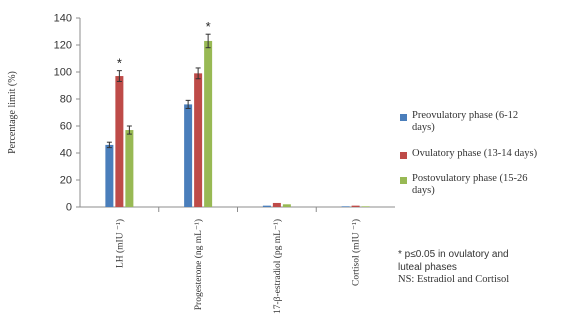  I want to click on ns-note: NS: Estradiol and Cortisol, so click(454, 279).